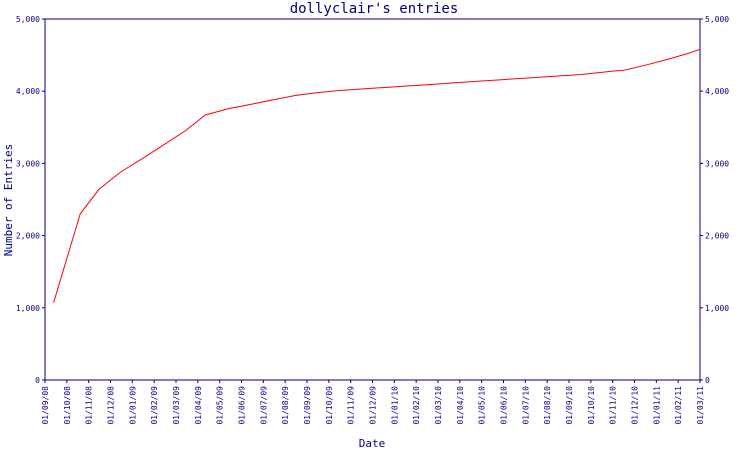 The height and width of the screenshot is (450, 750). What do you see at coordinates (198, 405) in the screenshot?
I see `x-tick-label: 01/04/09` at bounding box center [198, 405].